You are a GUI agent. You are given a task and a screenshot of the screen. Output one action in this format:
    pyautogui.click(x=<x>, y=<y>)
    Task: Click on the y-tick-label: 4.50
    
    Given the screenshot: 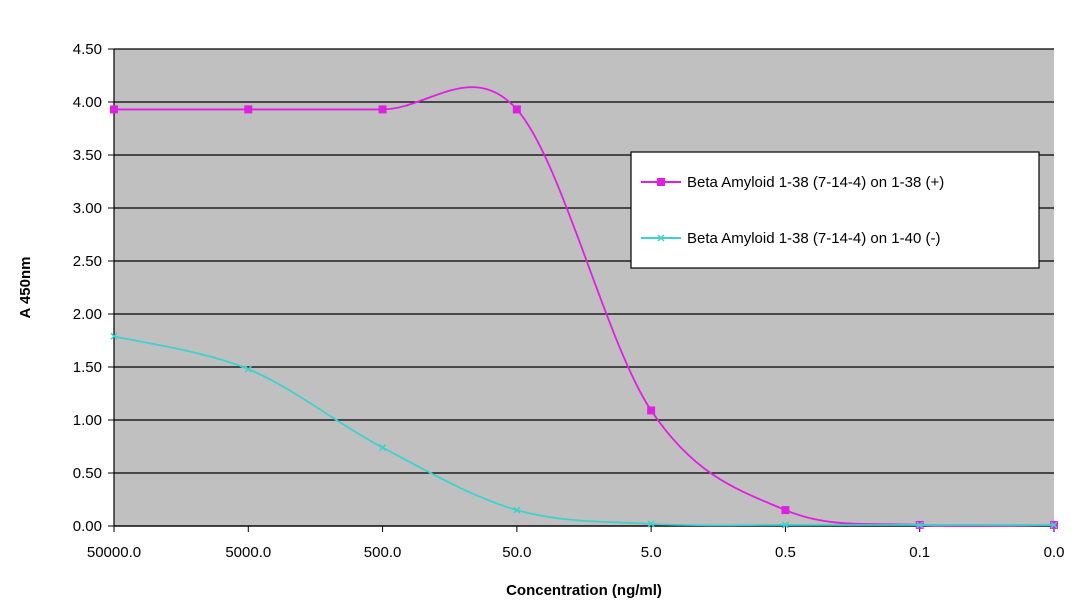 What is the action you would take?
    pyautogui.click(x=87, y=49)
    